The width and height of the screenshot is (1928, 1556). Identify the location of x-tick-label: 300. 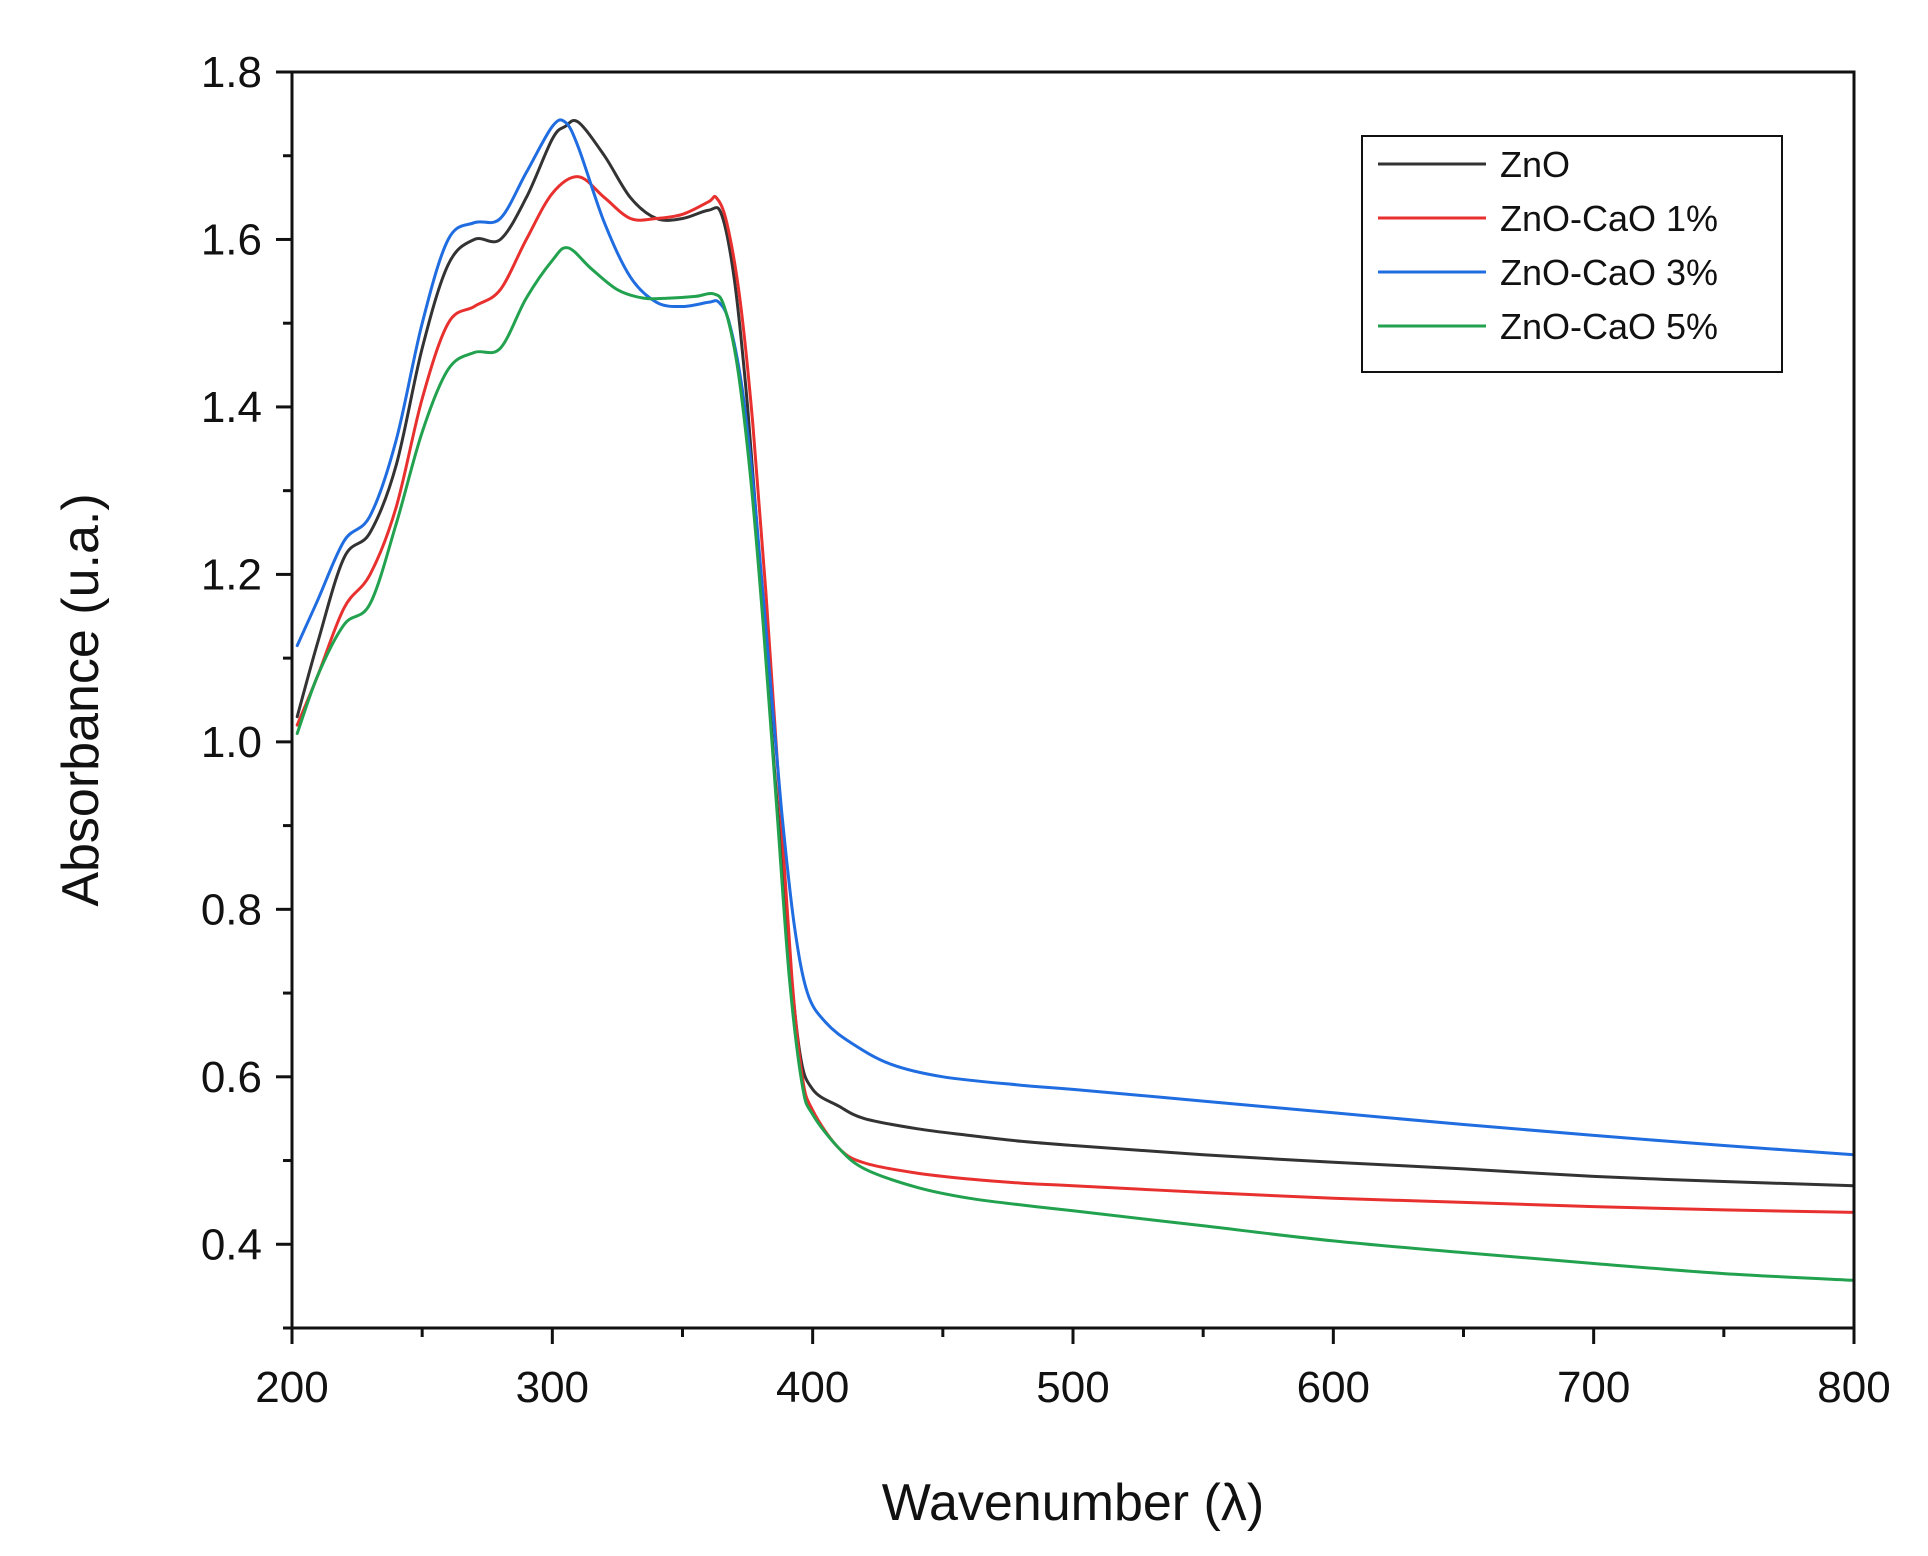
(552, 1387).